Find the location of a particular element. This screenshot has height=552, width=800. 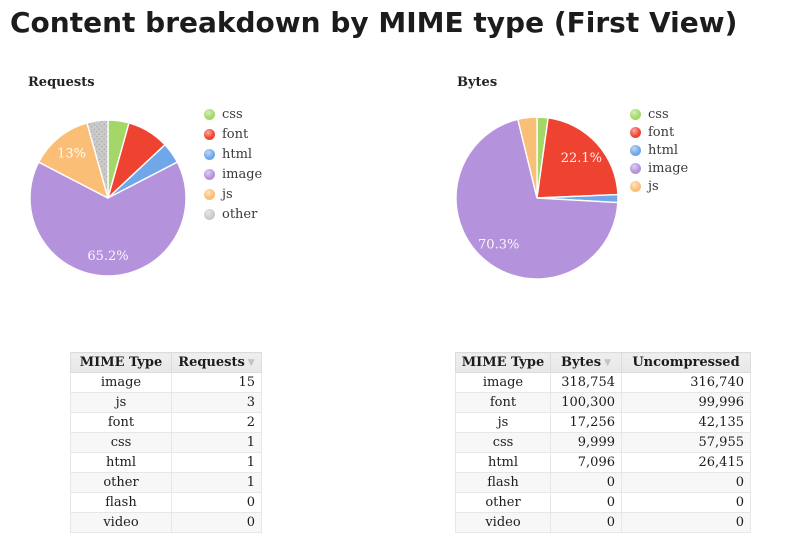

table-row-css: css 1 is located at coordinates (166, 442).